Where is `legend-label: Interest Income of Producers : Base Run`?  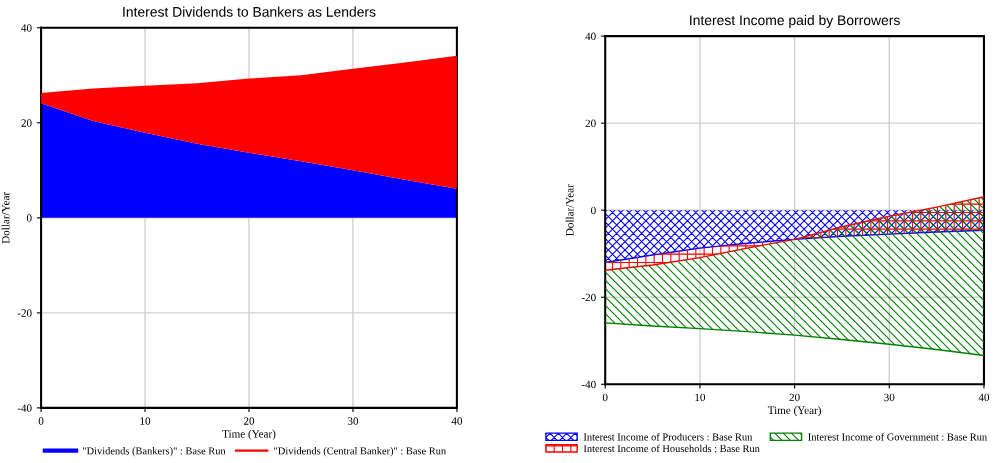 legend-label: Interest Income of Producers : Base Run is located at coordinates (668, 437).